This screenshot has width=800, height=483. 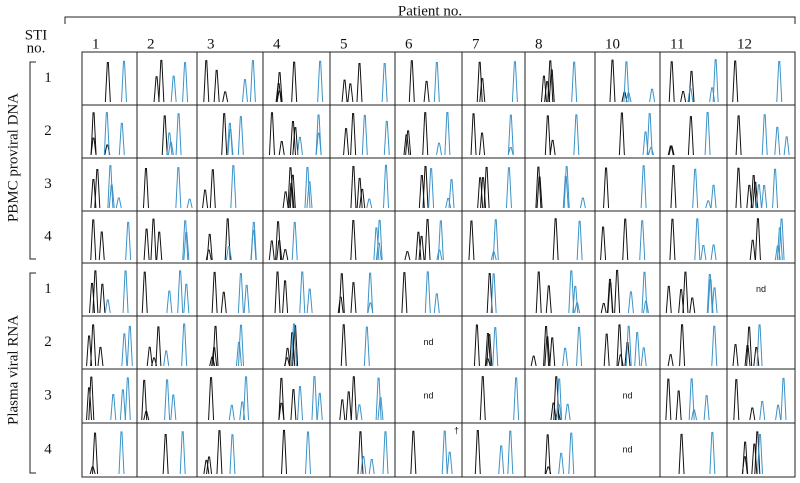 I want to click on note: †, so click(x=456, y=430).